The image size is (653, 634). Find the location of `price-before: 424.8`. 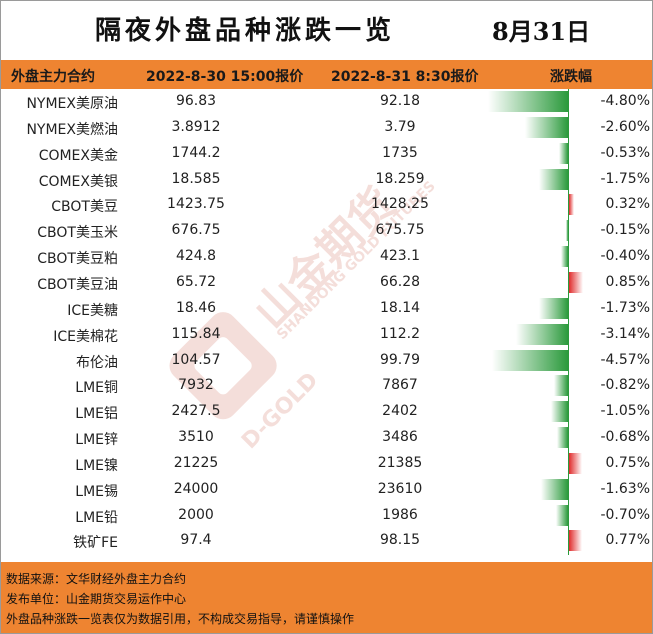

price-before: 424.8 is located at coordinates (196, 256).